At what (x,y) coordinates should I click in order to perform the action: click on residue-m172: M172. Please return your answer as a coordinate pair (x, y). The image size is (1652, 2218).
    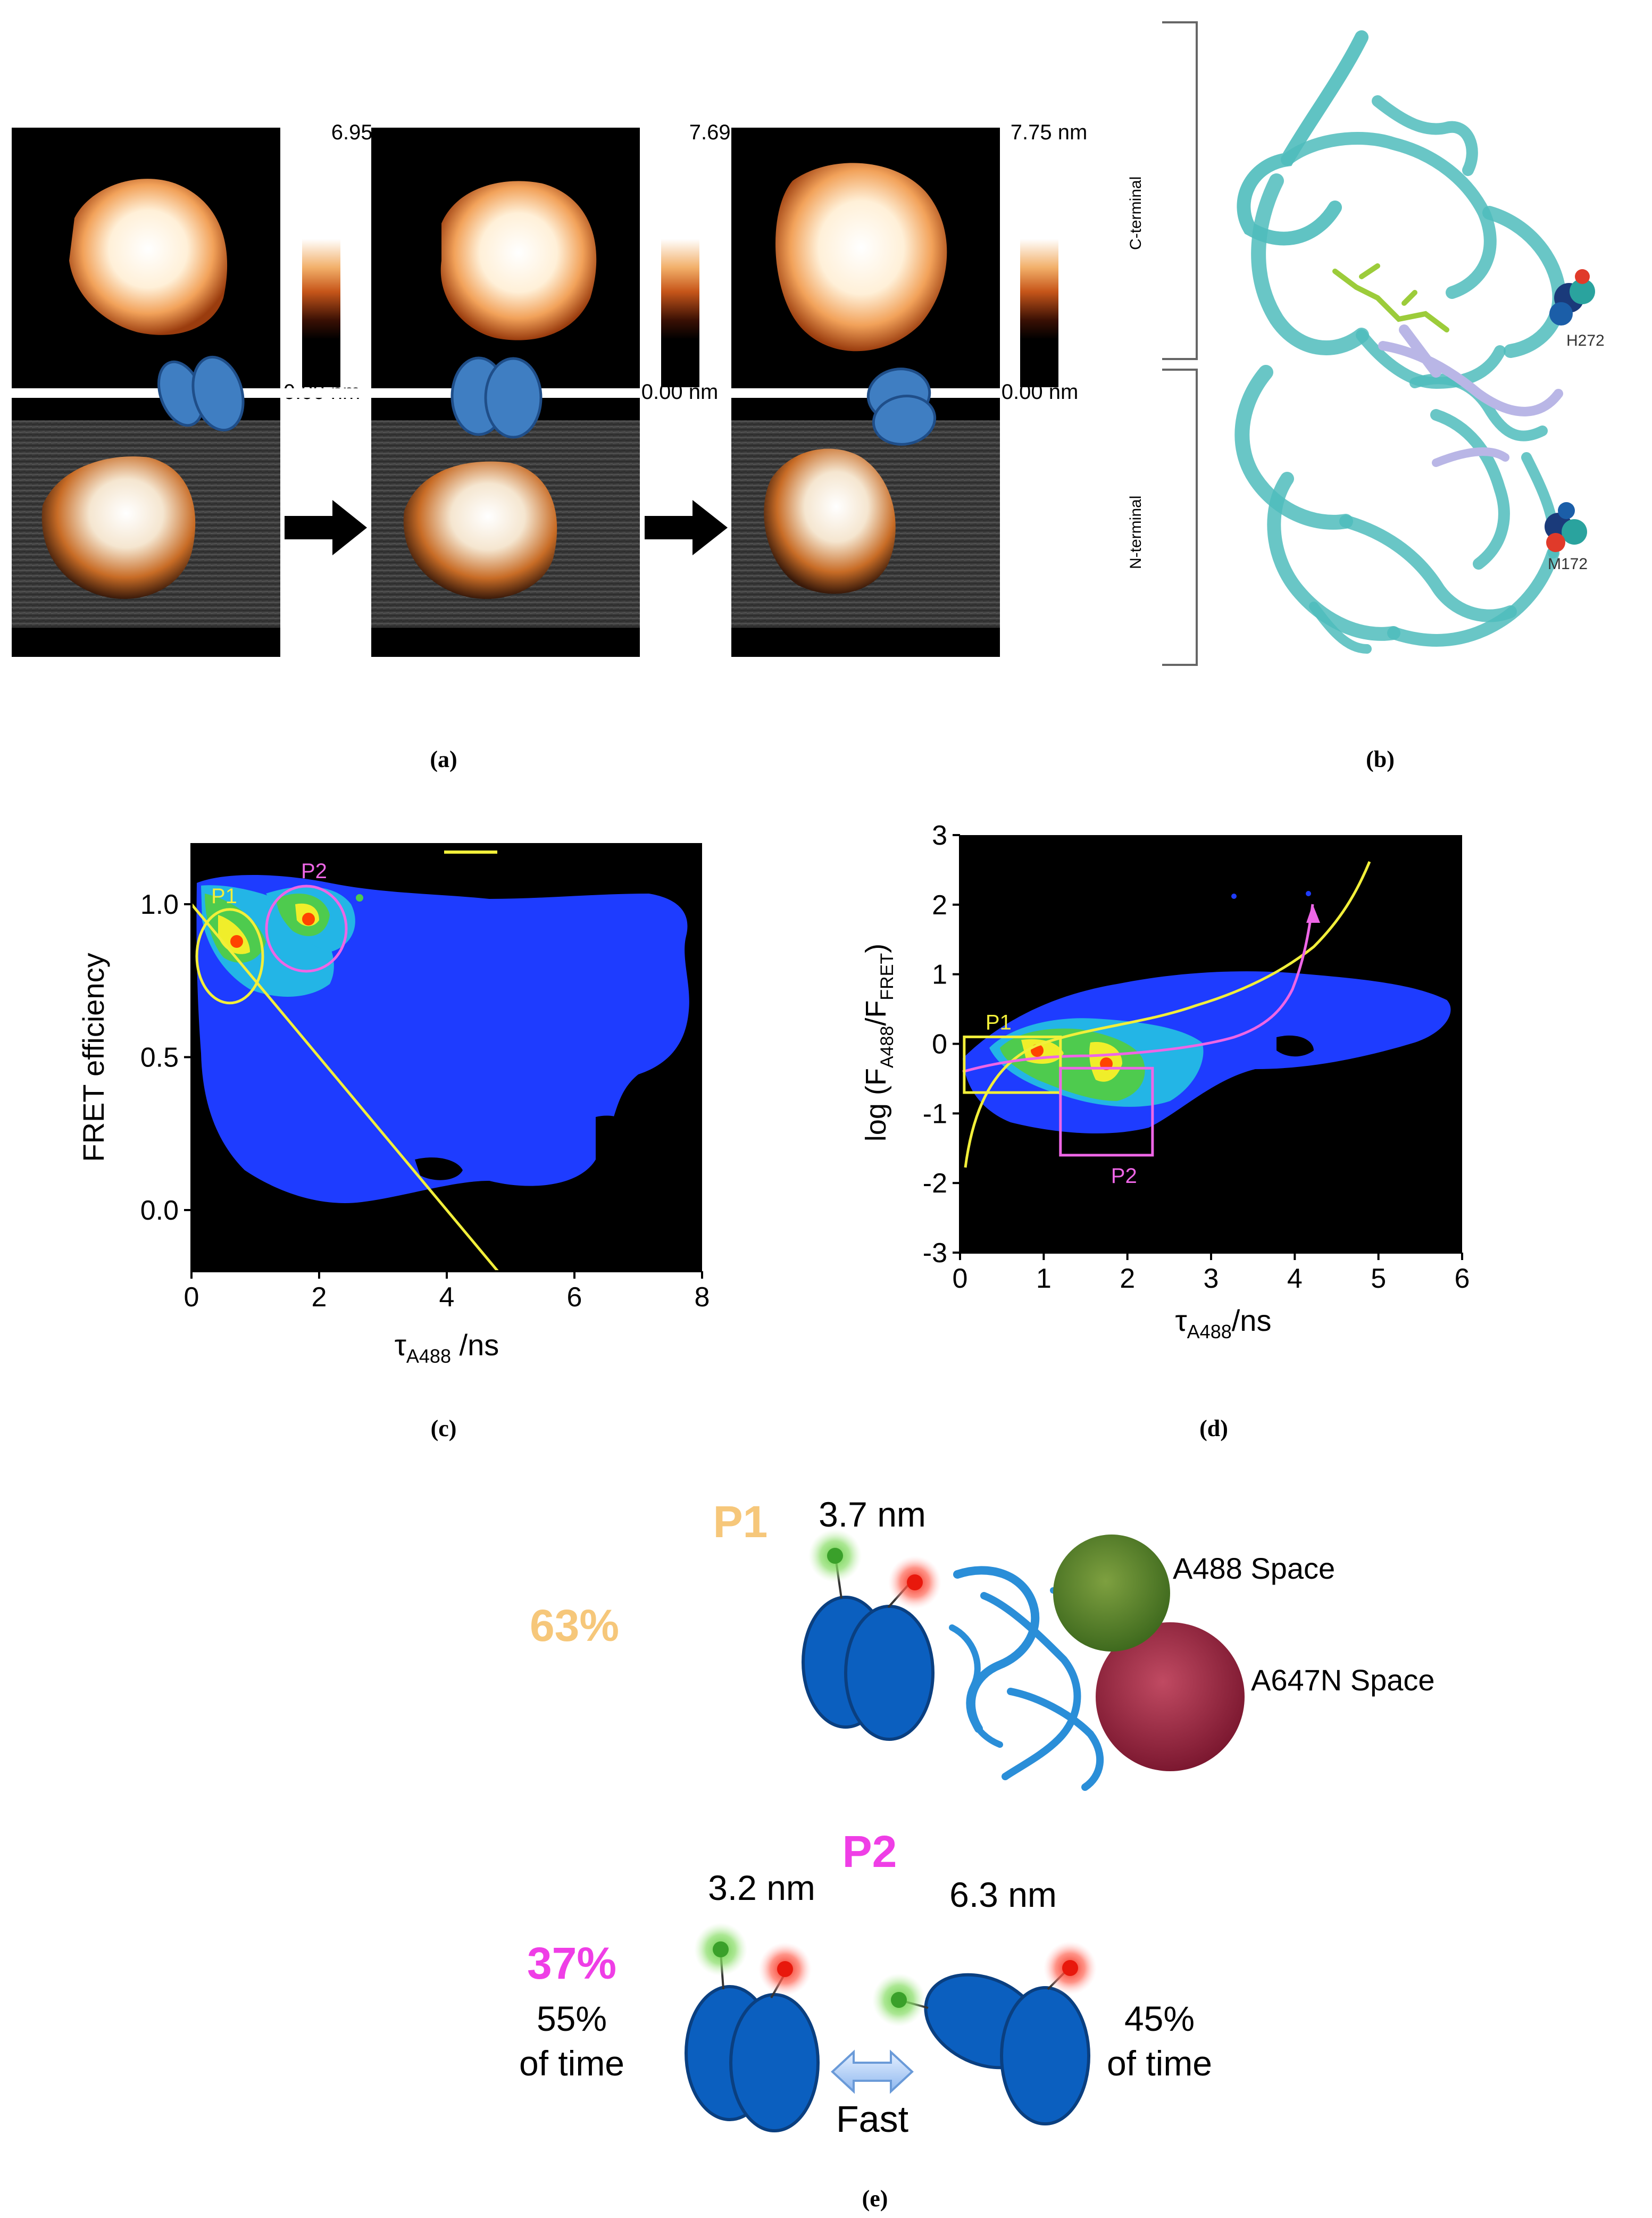
    Looking at the image, I should click on (1566, 537).